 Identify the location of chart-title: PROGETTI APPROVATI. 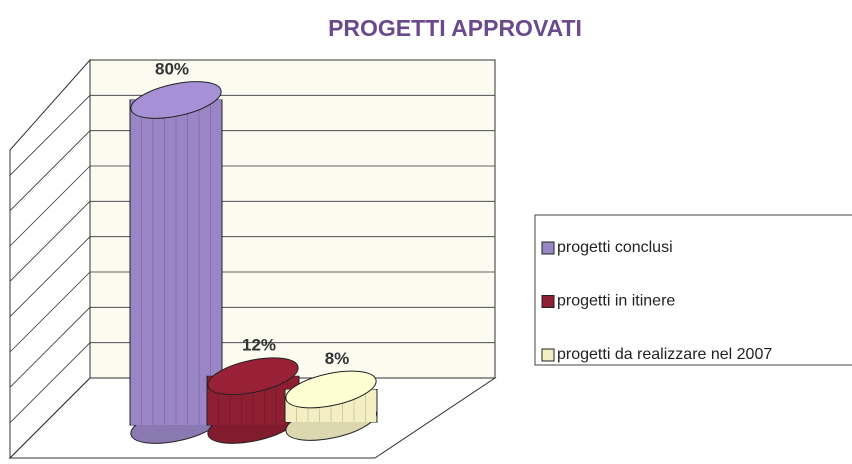
(455, 28).